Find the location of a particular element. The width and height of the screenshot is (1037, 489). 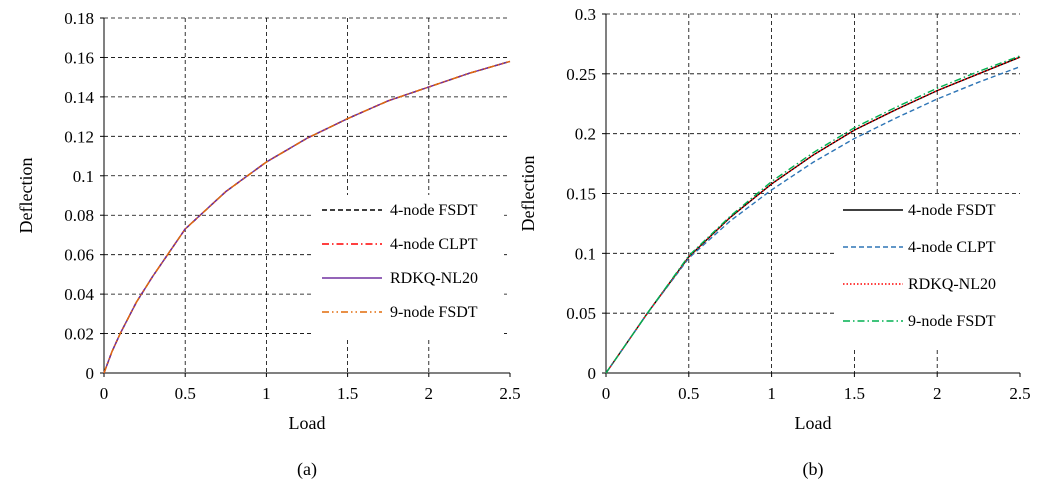

y-tick-label: 0.05 is located at coordinates (581, 313).